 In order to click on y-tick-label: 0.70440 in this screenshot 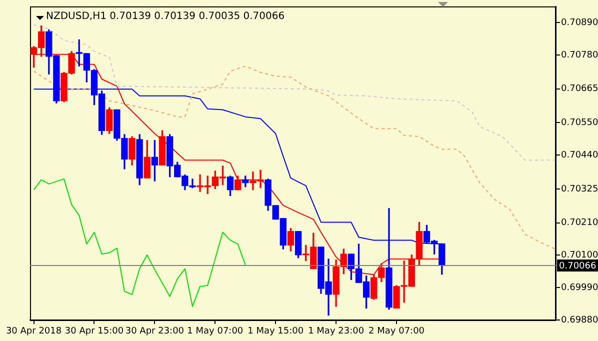, I will do `click(579, 155)`.